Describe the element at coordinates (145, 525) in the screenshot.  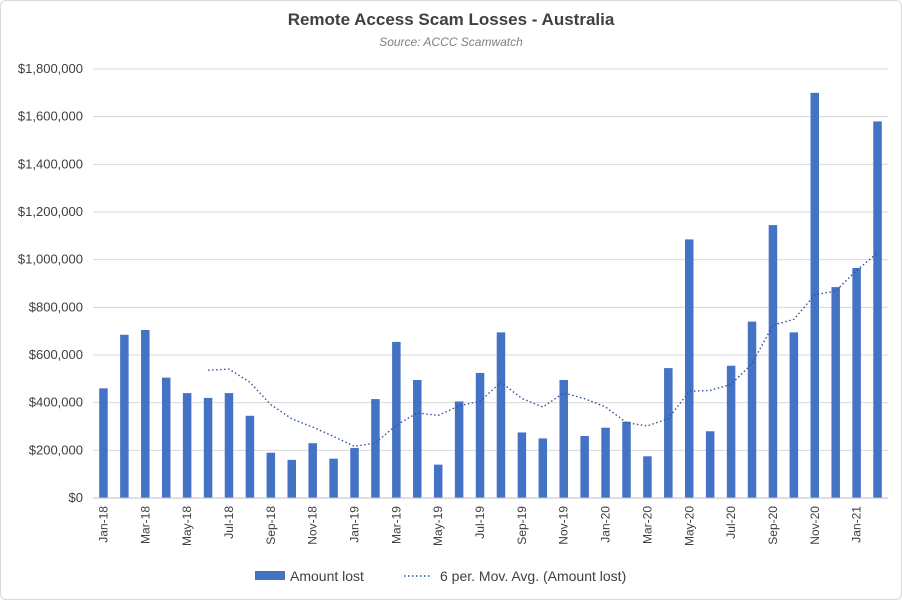
I see `x-tick-label: Mar-18` at that location.